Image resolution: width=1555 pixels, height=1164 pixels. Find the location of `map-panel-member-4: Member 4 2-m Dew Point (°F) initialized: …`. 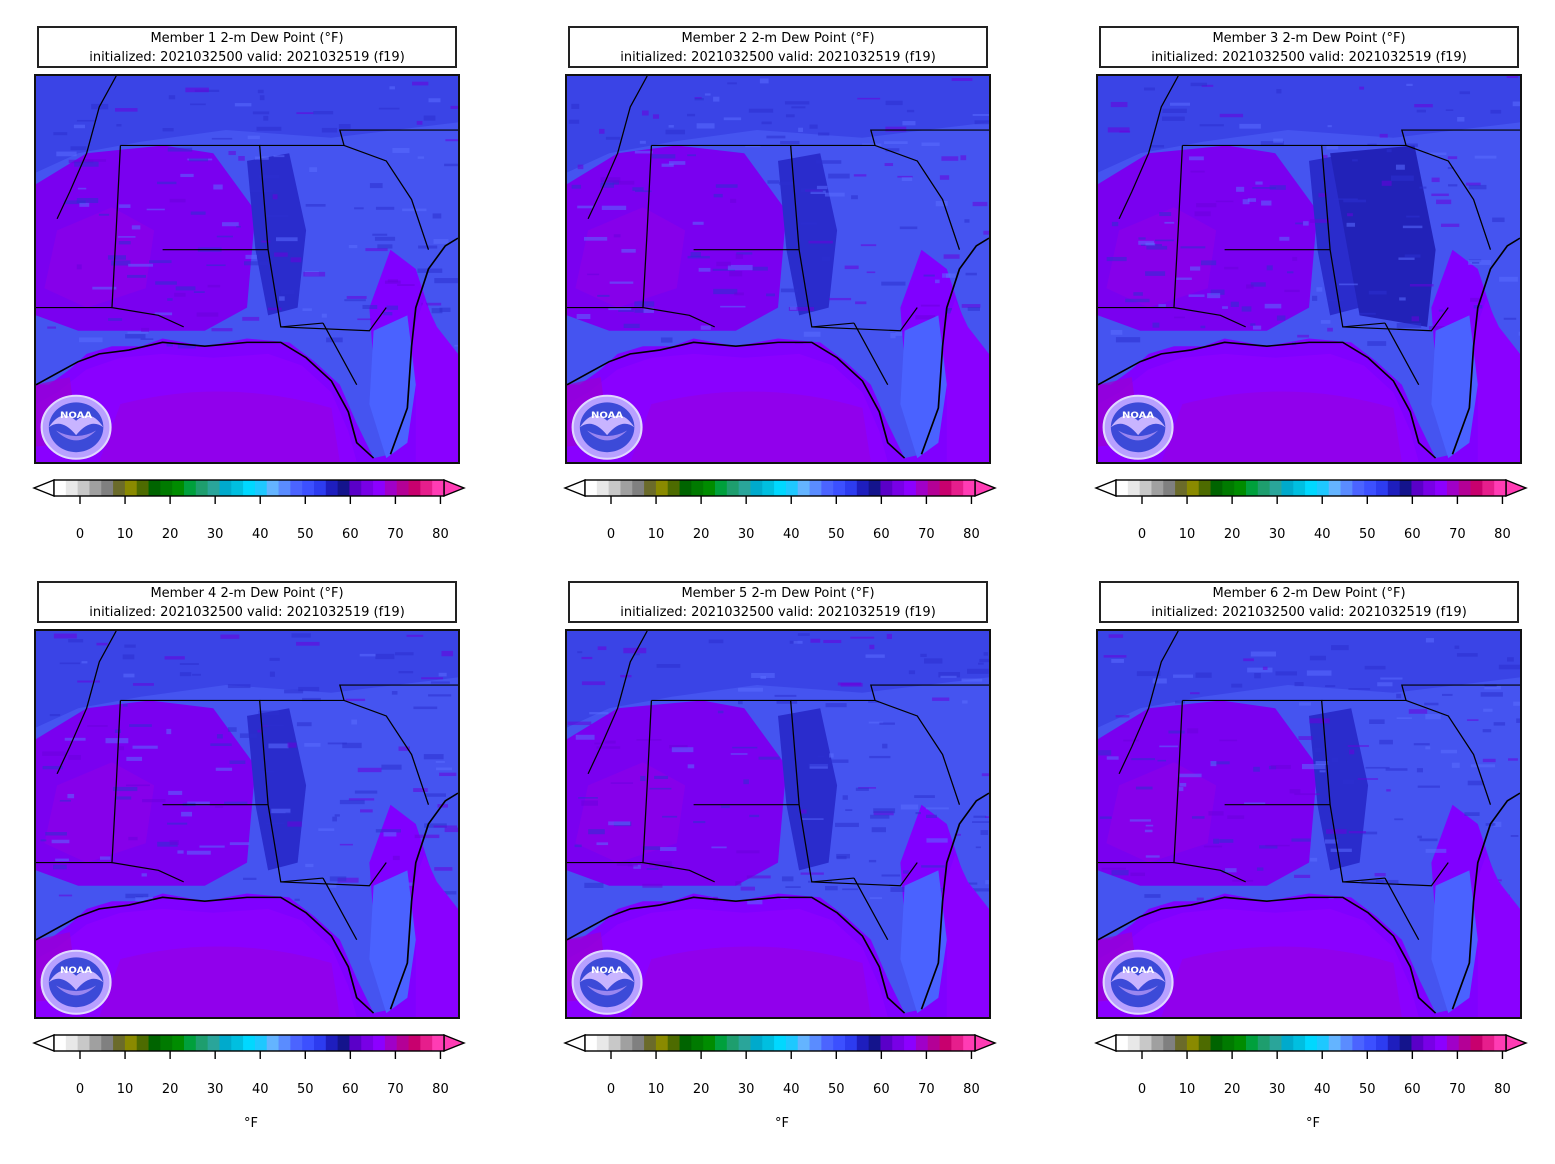

map-panel-member-4: Member 4 2-m Dew Point (°F) initialized: … is located at coordinates (235, 843).